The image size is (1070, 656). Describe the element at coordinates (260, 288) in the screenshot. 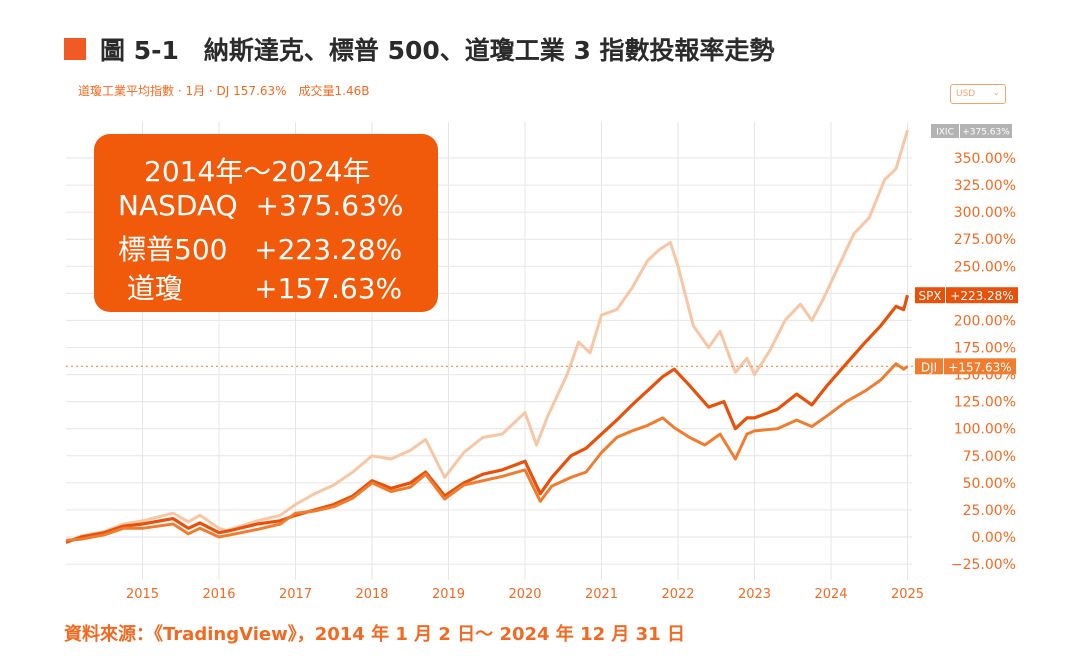

I see `callout-dow: 道瓊 +157.63%` at that location.